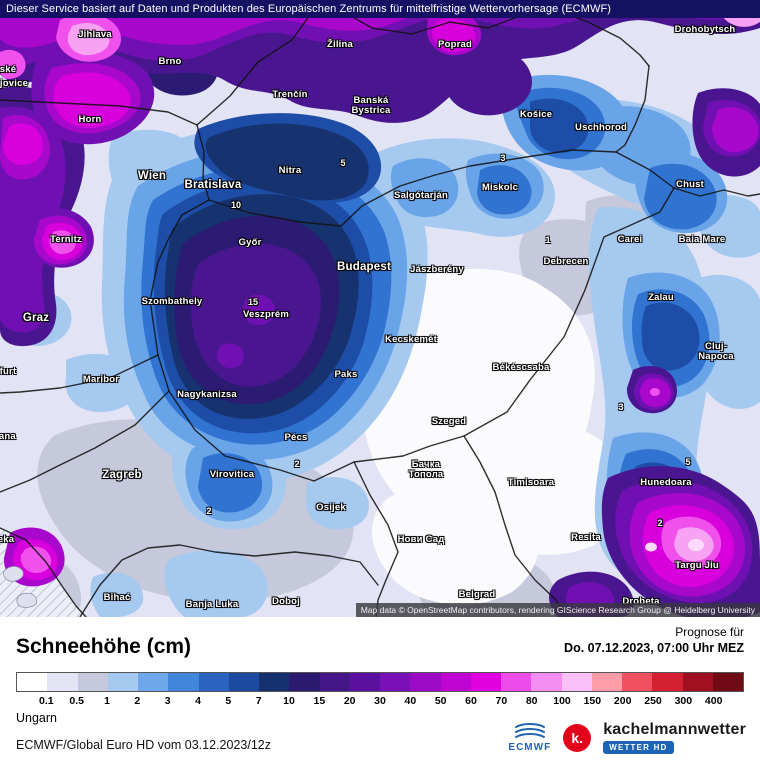 The image size is (760, 760). Describe the element at coordinates (531, 701) in the screenshot. I see `color-scale-tick: 80` at that location.